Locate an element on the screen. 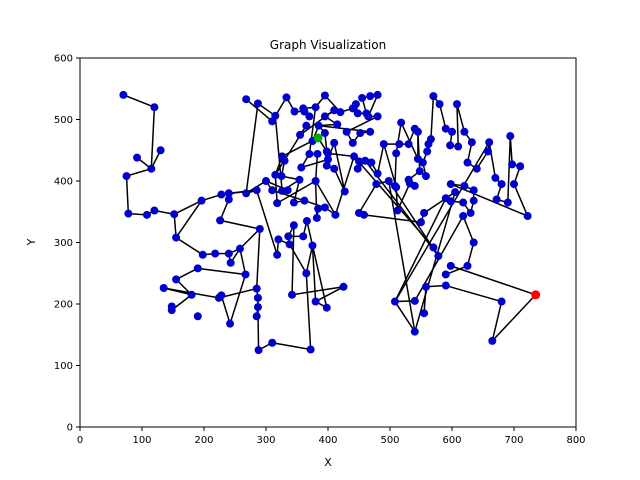 The width and height of the screenshot is (640, 480). x-tick-label: 100 is located at coordinates (141, 440).